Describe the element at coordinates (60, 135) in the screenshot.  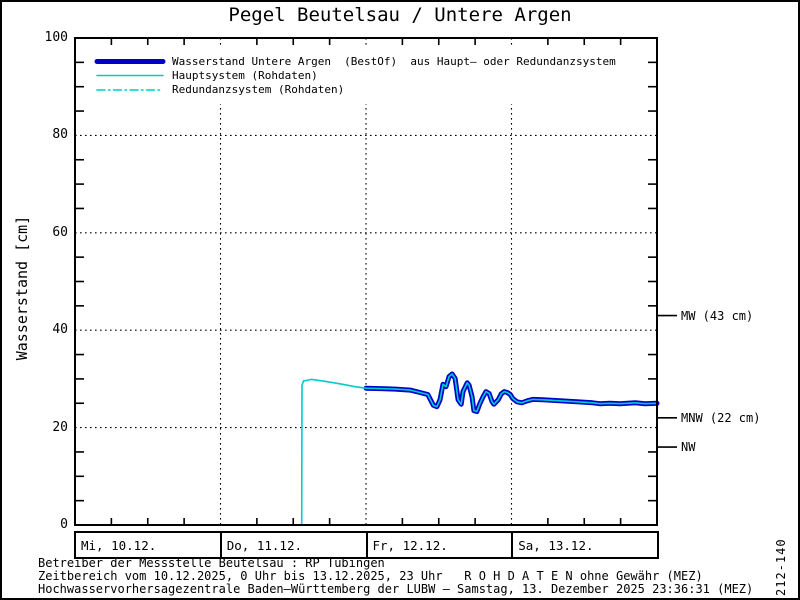
I see `y-tick-label: 80` at that location.